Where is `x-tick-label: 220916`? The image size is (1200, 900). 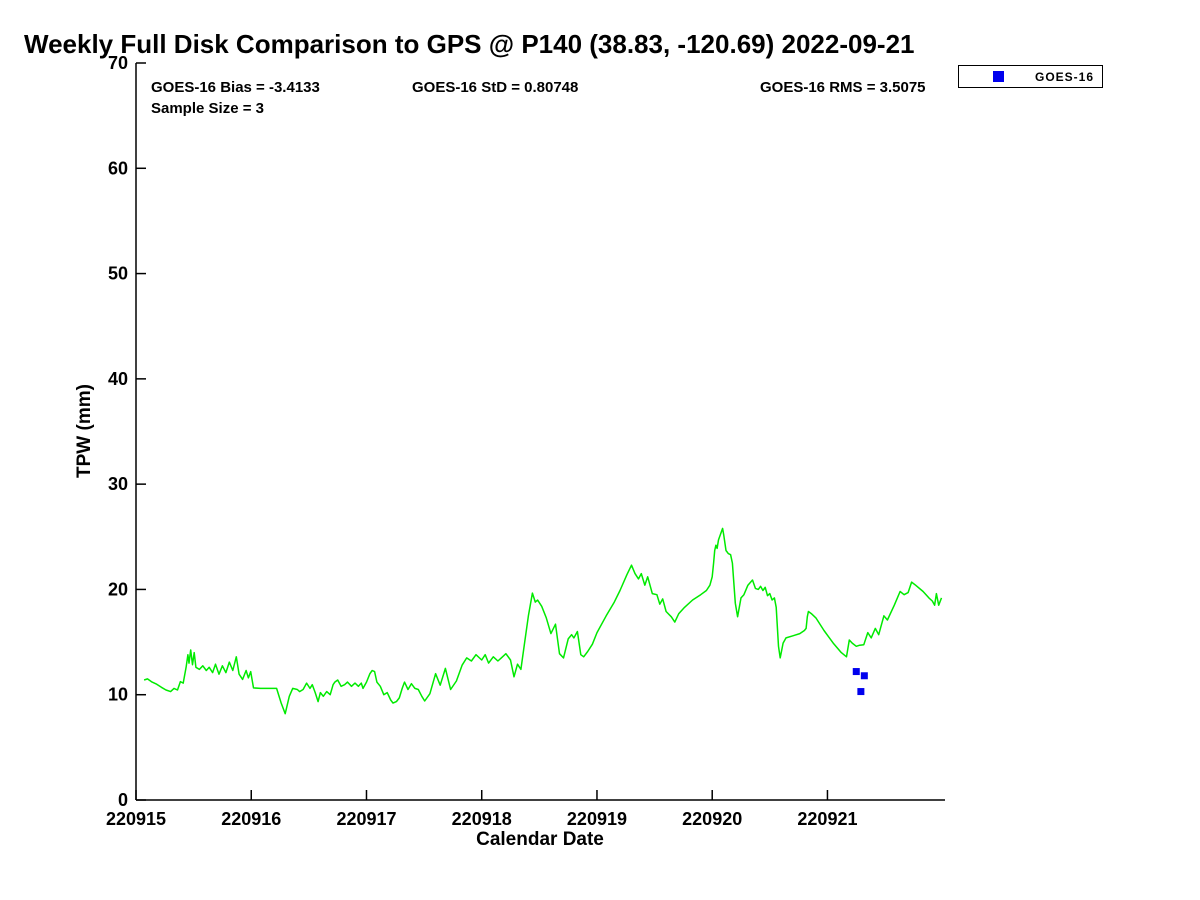 x-tick-label: 220916 is located at coordinates (251, 819).